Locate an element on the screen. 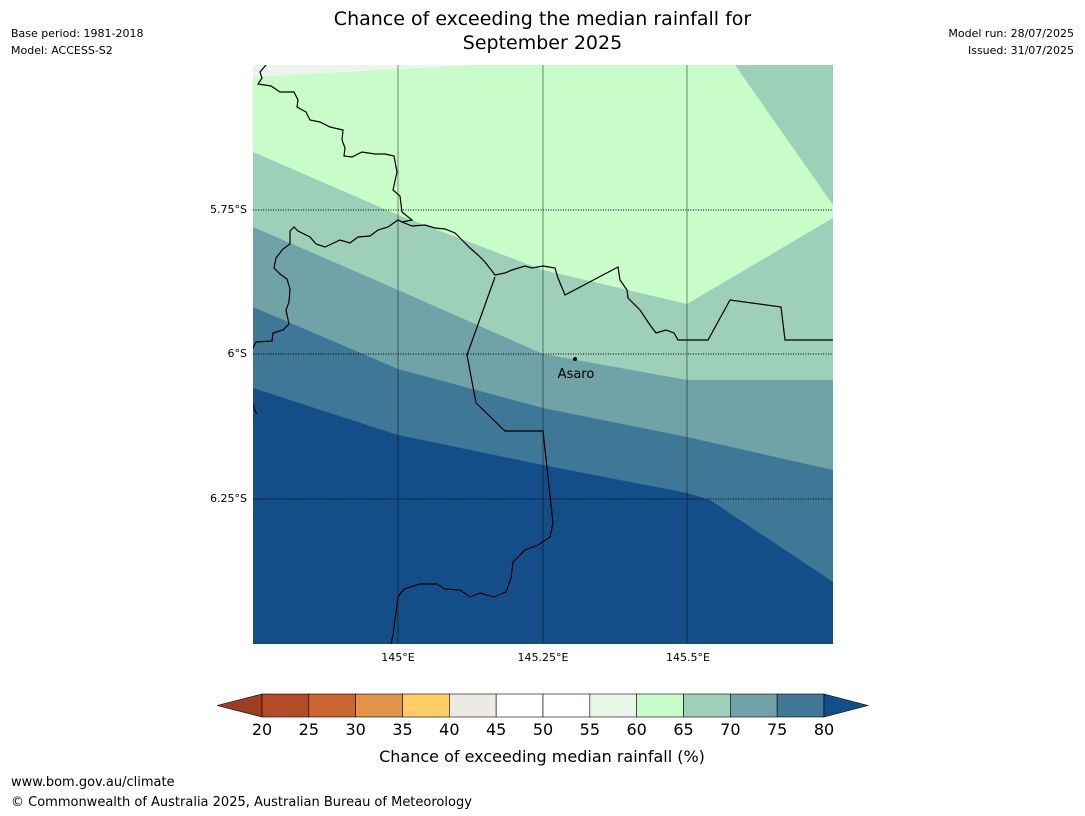 The height and width of the screenshot is (816, 1085). lat-label-5-75s: 5.75°S is located at coordinates (228, 209).